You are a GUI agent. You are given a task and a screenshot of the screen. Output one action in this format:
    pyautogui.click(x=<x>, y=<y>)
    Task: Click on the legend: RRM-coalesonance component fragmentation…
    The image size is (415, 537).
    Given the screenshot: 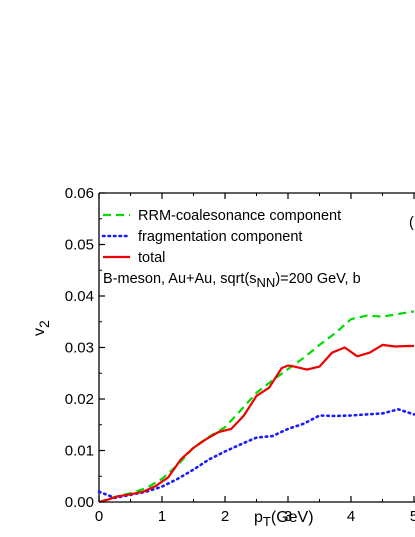 What is the action you would take?
    pyautogui.click(x=221, y=237)
    